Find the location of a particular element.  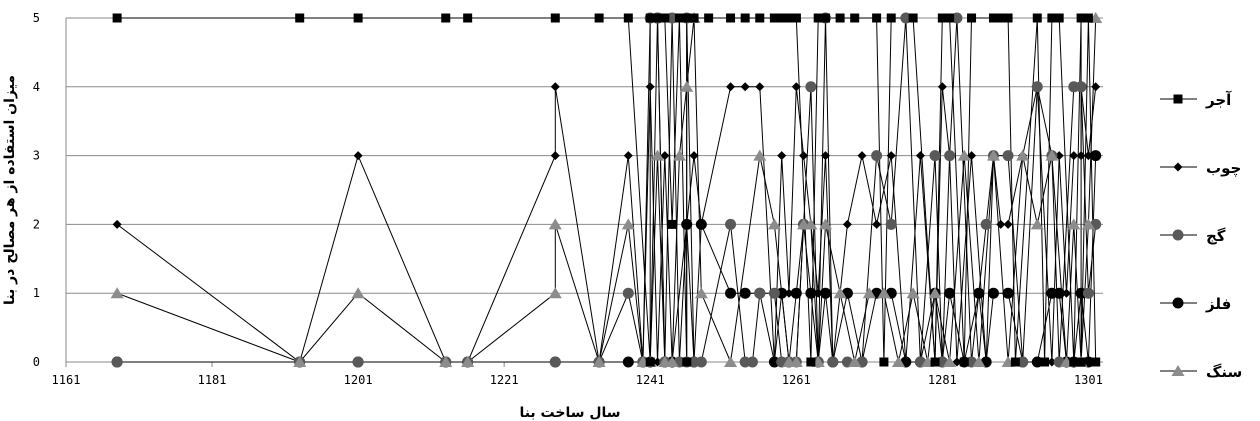

legend: آجر چوب گج فلز سنگ is located at coordinates (1201, 236).